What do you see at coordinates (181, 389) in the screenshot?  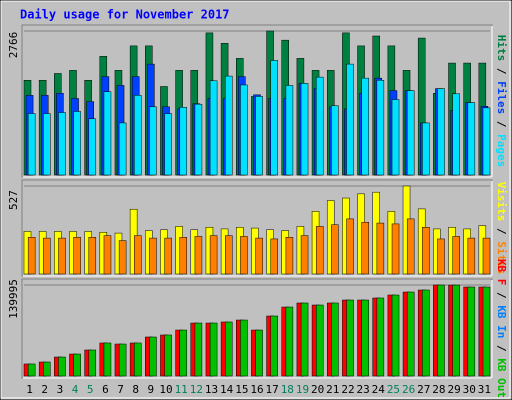 I see `x-tick-label: 11` at bounding box center [181, 389].